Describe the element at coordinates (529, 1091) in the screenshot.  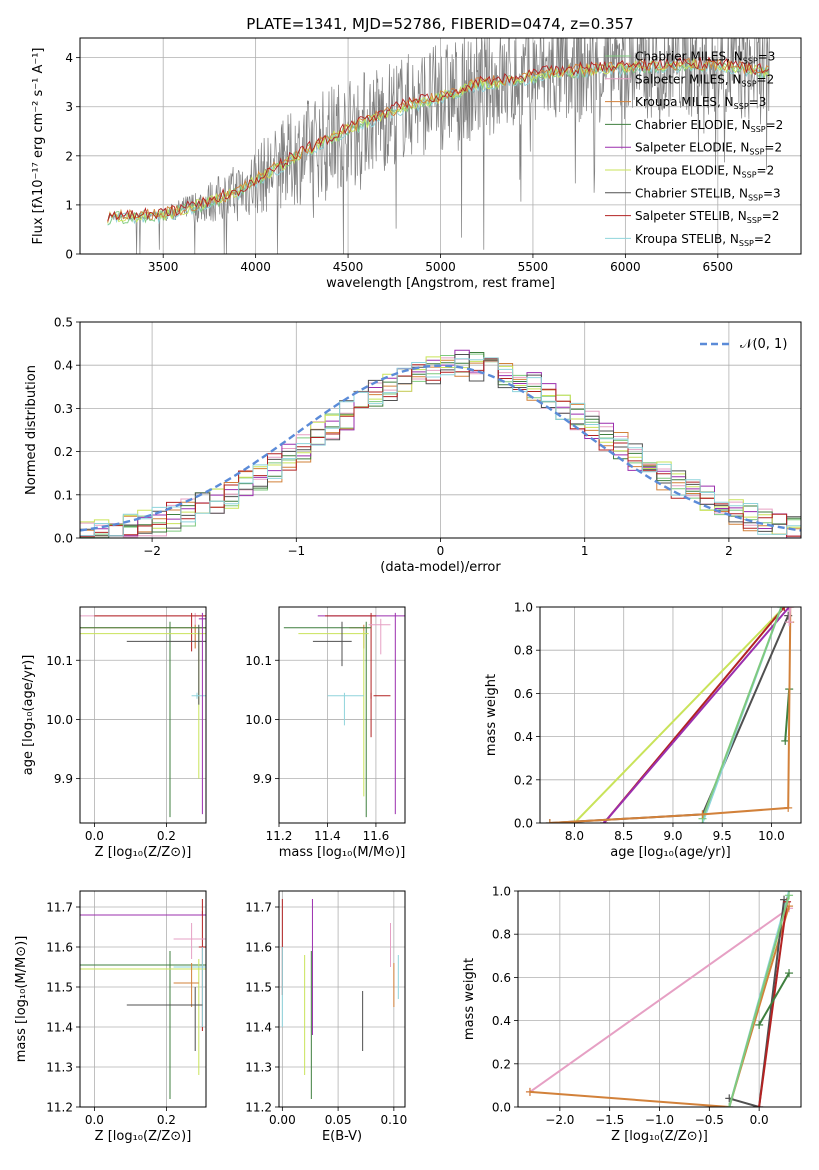
I see `marker-kroupa_miles` at that location.